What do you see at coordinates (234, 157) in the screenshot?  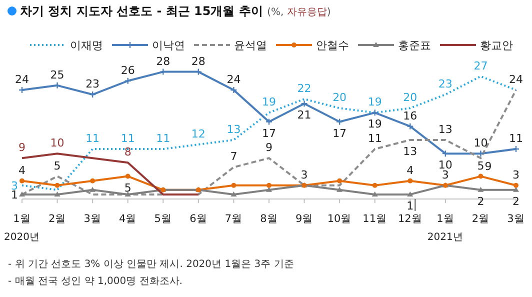 I see `data-label: 7` at bounding box center [234, 157].